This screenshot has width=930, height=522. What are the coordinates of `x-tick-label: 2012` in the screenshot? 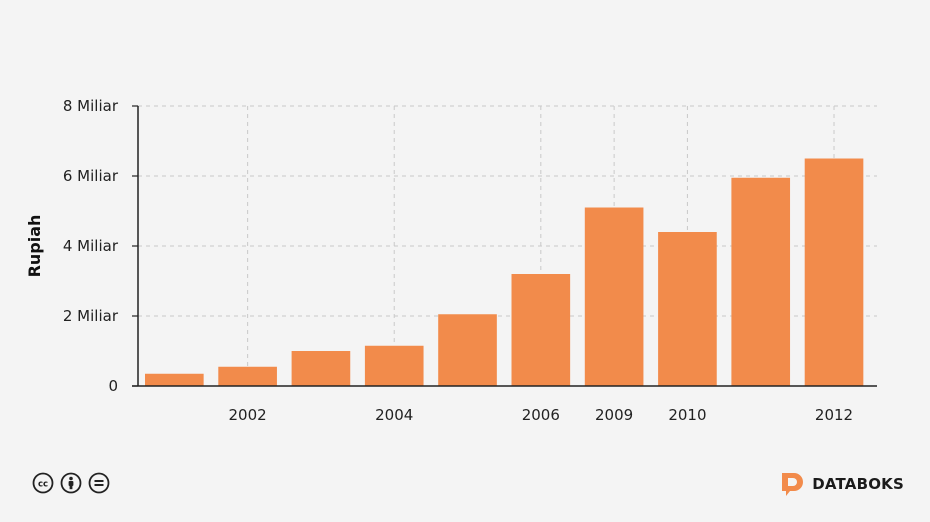 It's located at (834, 415).